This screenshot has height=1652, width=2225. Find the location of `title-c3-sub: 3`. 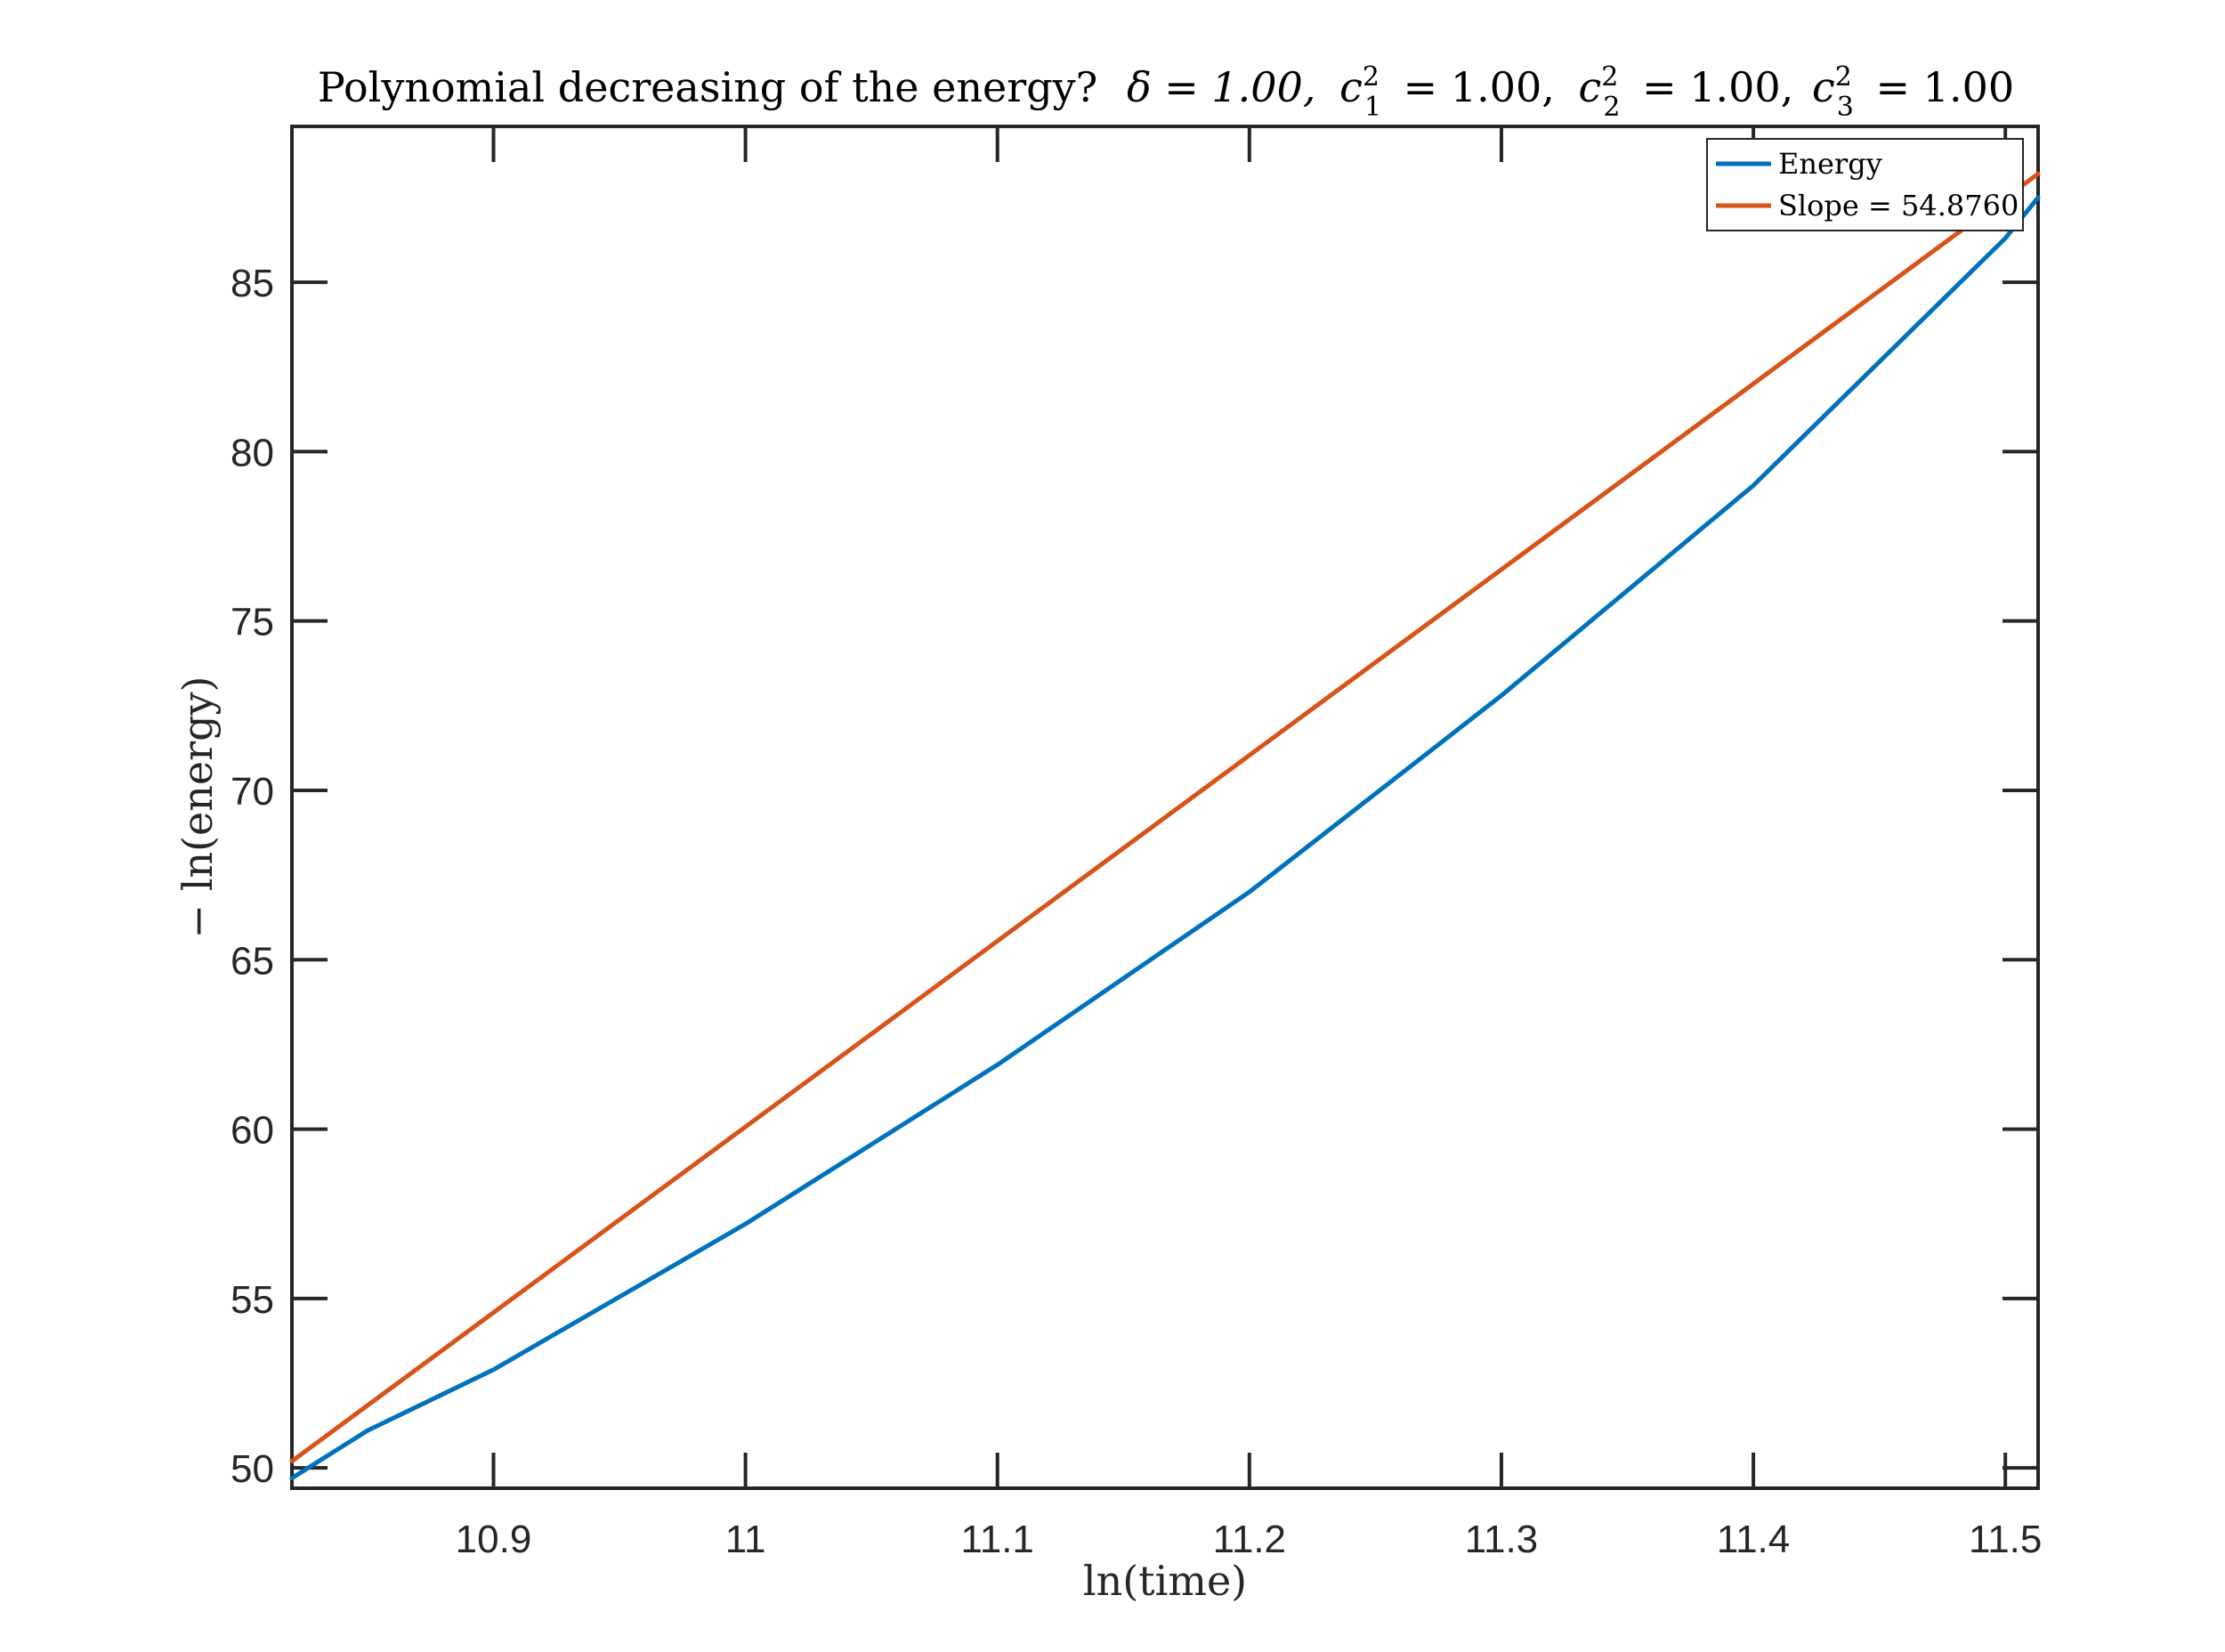

title-c3-sub: 3 is located at coordinates (1846, 107).